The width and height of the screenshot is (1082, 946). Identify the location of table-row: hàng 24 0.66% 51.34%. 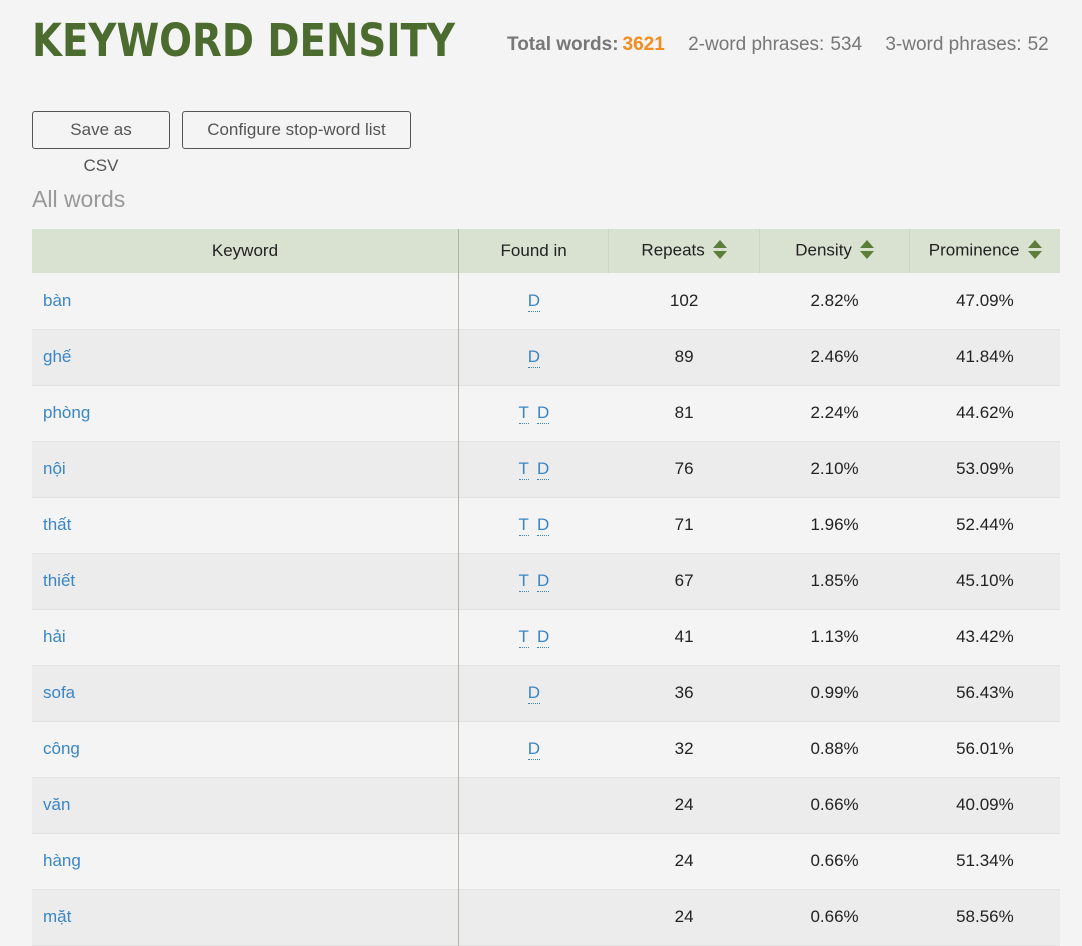
(546, 861).